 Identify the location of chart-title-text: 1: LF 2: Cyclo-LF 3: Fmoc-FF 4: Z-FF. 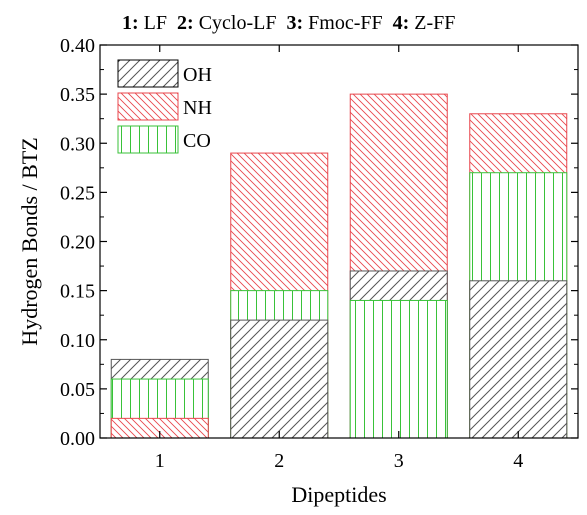
(288, 23).